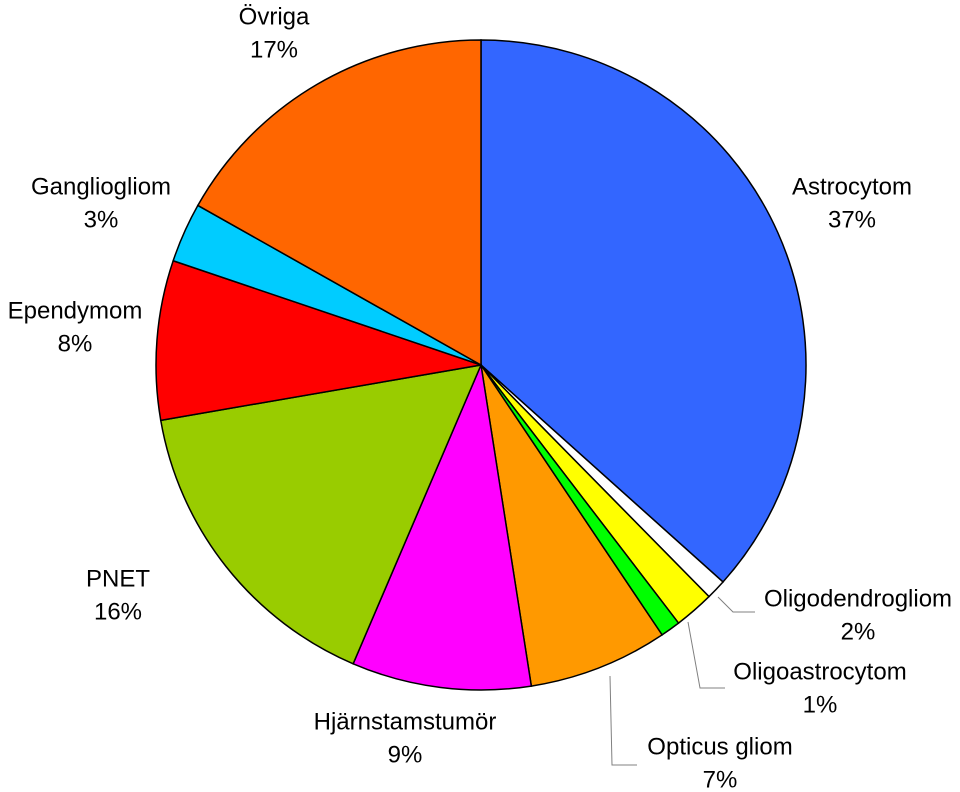  I want to click on slice-label: Astrocytom, so click(852, 186).